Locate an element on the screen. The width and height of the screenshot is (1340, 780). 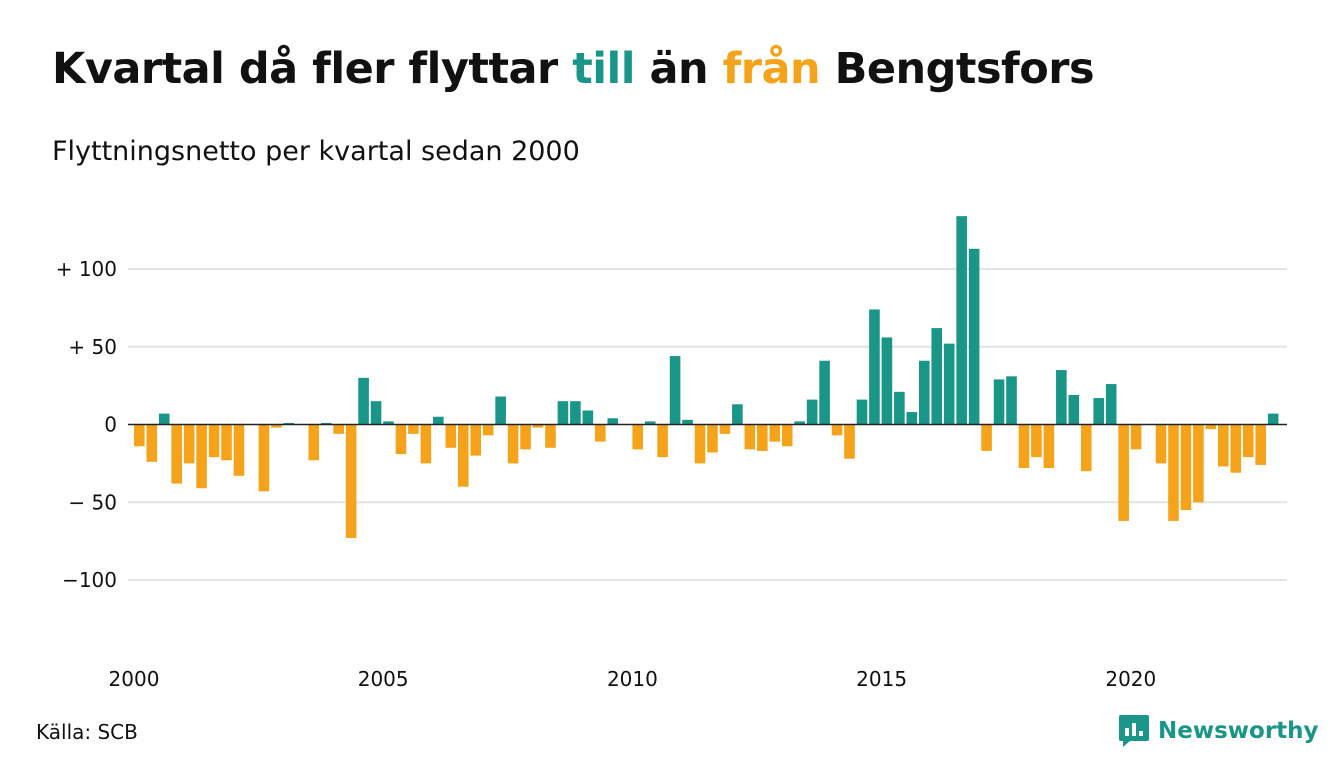
brand-name: Newsworthy is located at coordinates (1238, 731).